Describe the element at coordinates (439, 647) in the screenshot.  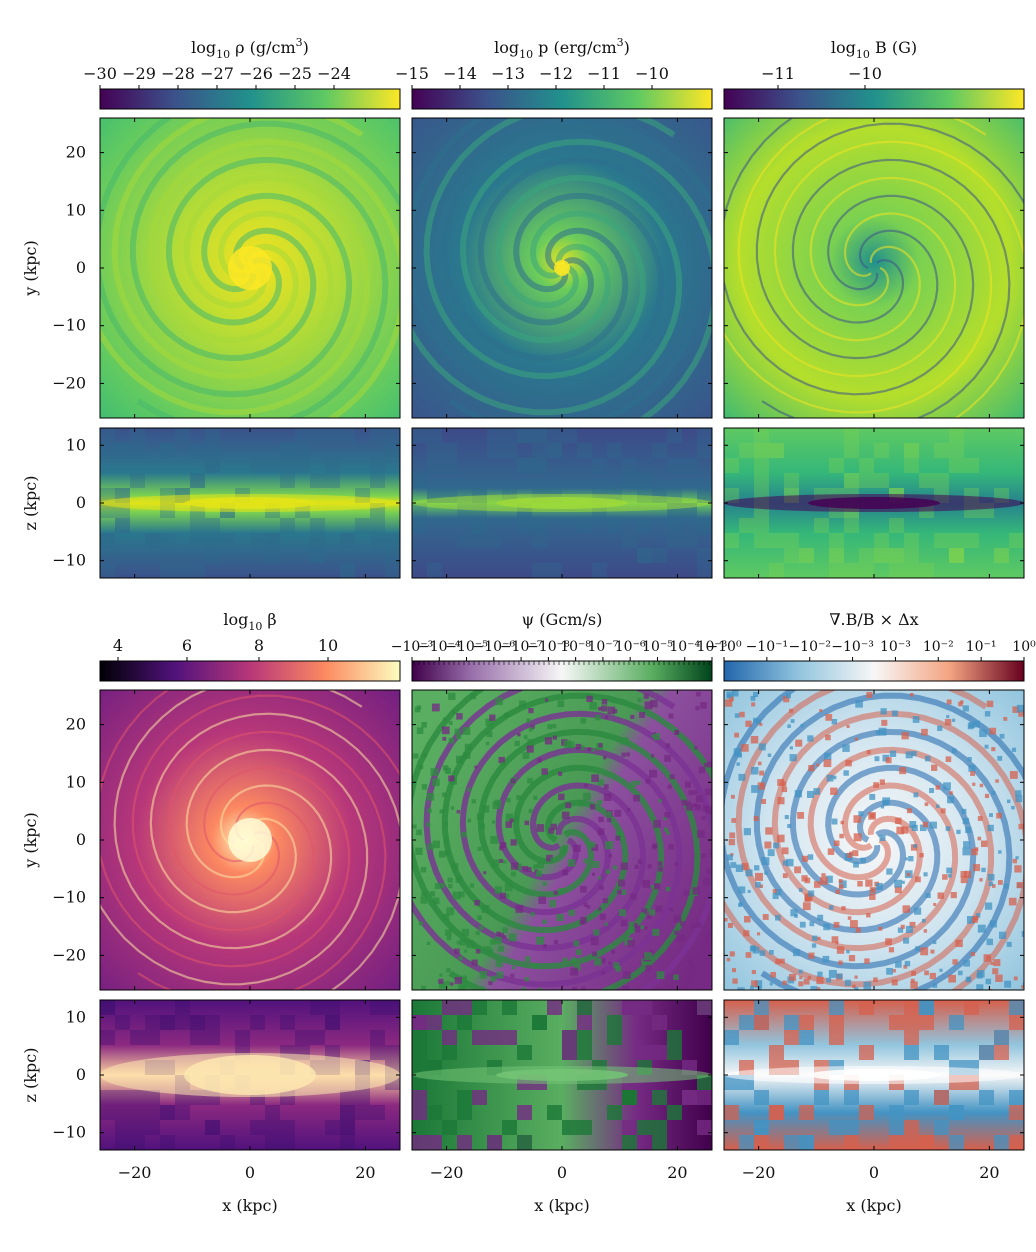
I see `colorbar-ticklabel-psi-1: −10⁻⁴` at that location.